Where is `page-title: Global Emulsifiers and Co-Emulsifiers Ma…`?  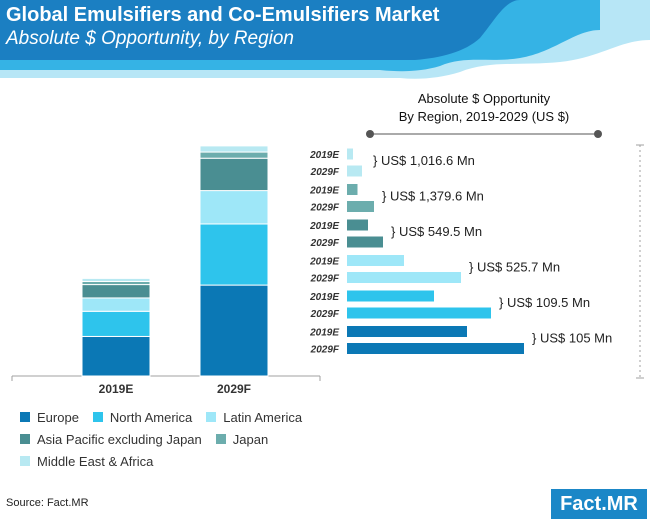
page-title: Global Emulsifiers and Co-Emulsifiers Ma… is located at coordinates (223, 15).